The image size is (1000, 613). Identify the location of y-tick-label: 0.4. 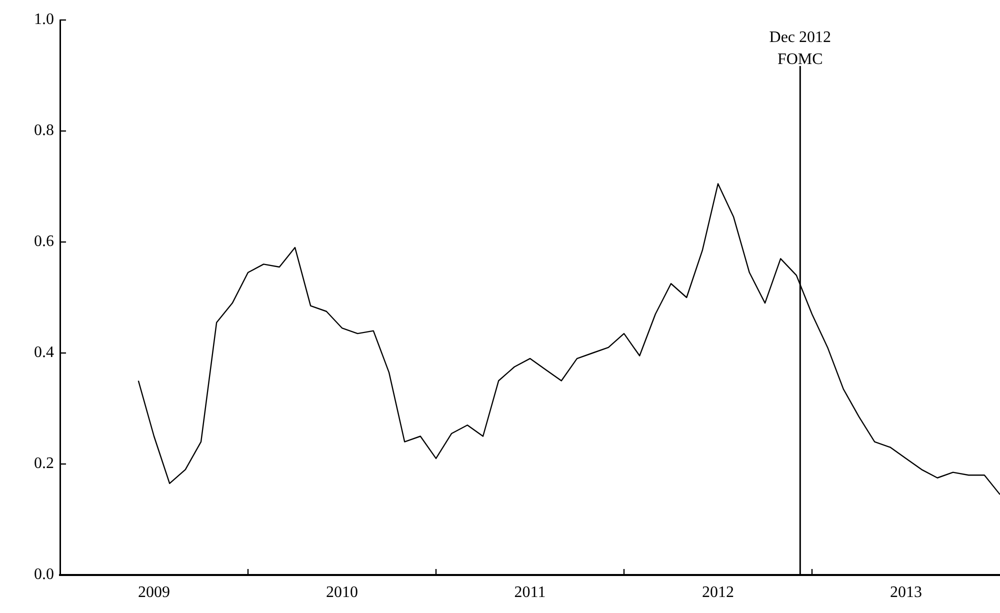
(44, 353).